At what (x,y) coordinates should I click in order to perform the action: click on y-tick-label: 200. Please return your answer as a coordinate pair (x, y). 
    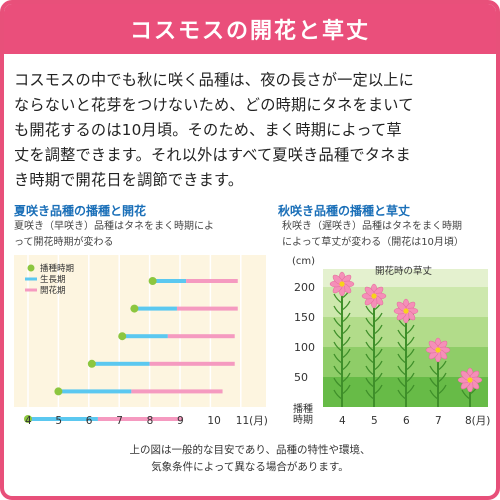
    Looking at the image, I should click on (304, 287).